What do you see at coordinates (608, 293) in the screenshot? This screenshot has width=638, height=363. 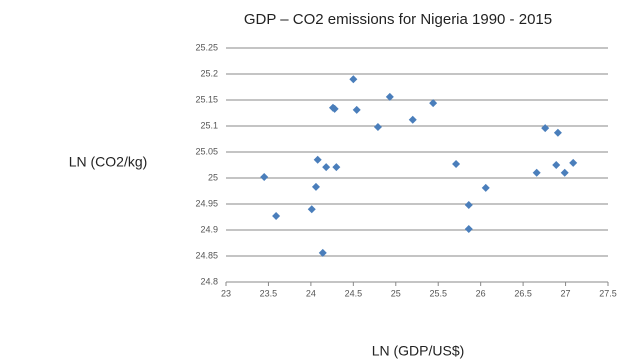 I see `x-tick-label: 27.5` at bounding box center [608, 293].